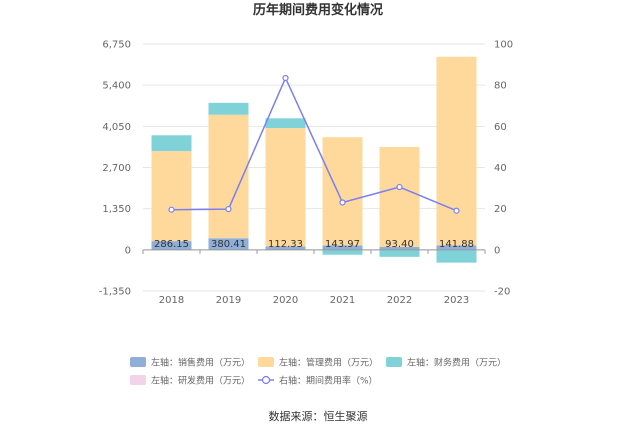 This screenshot has width=637, height=431. I want to click on legend-label: 左轴：管理费用（万元）, so click(328, 363).